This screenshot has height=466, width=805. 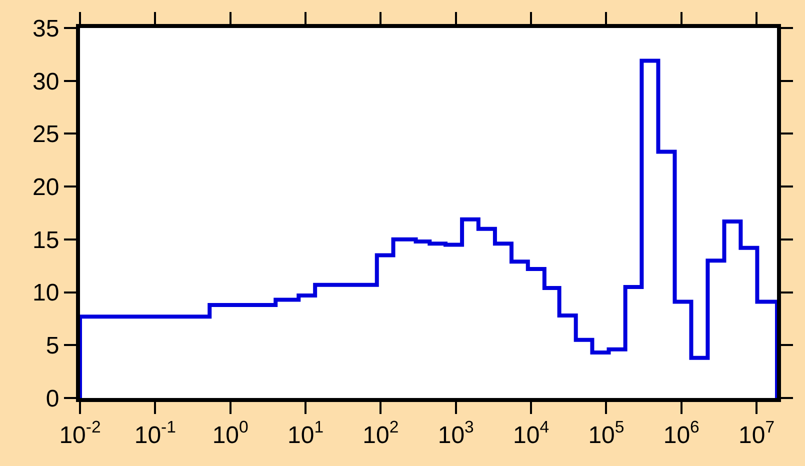 I want to click on x-tick-label: 10$^{2}$, so click(x=380, y=433).